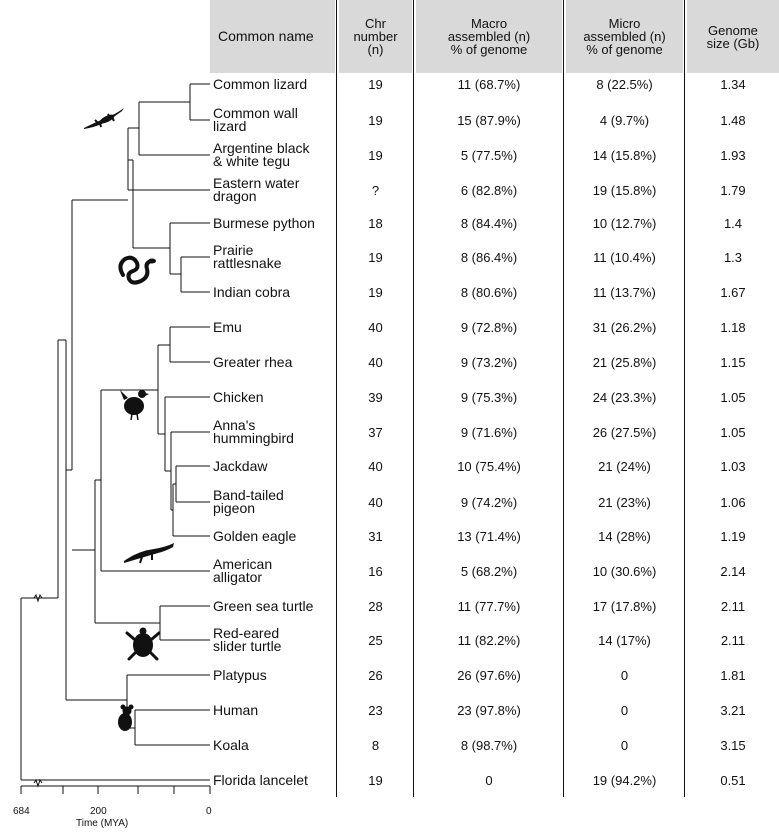 Image resolution: width=779 pixels, height=834 pixels. I want to click on macro-assembled-cell: 11 (68.7%), so click(489, 84).